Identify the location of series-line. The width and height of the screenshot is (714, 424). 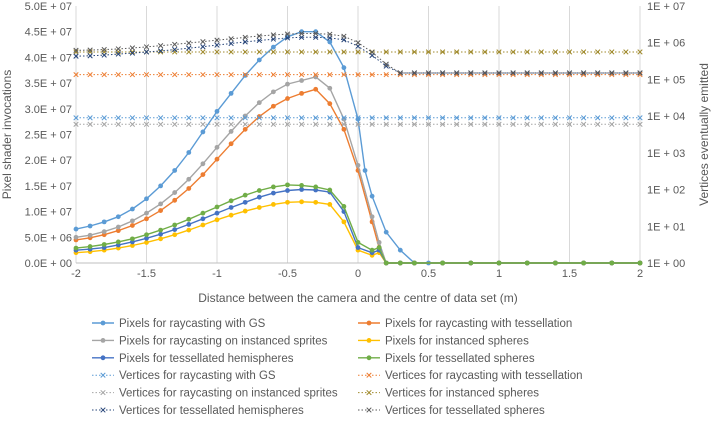
(357, 224).